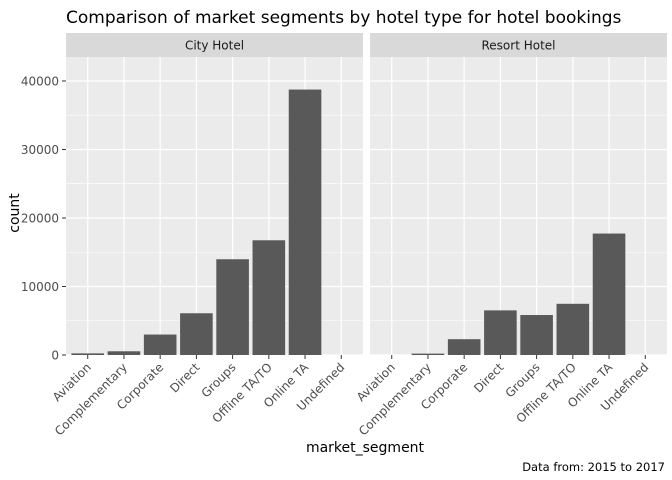 The height and width of the screenshot is (480, 672). What do you see at coordinates (15, 213) in the screenshot?
I see `y-axis-title: count` at bounding box center [15, 213].